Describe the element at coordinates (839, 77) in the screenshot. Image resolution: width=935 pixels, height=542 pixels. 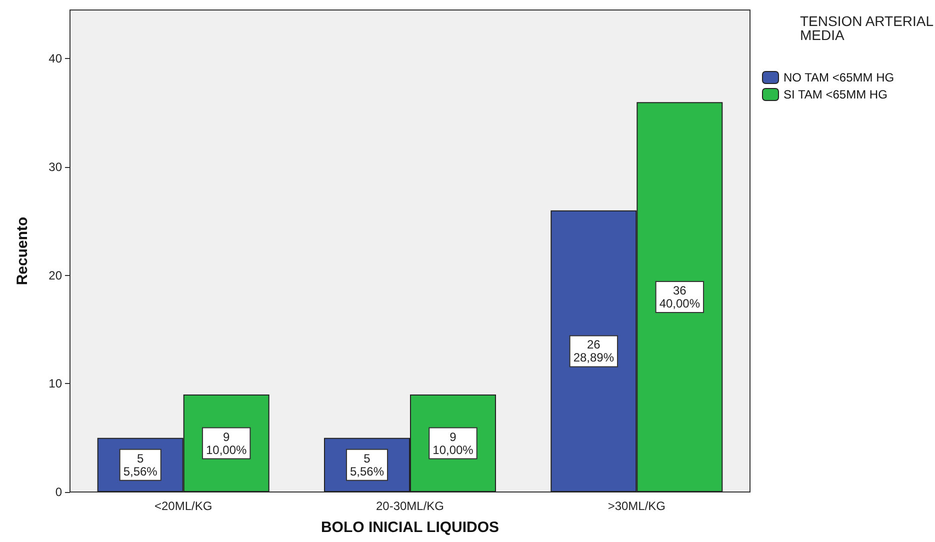
I see `legend-label: NO TAM <65MM HG` at that location.